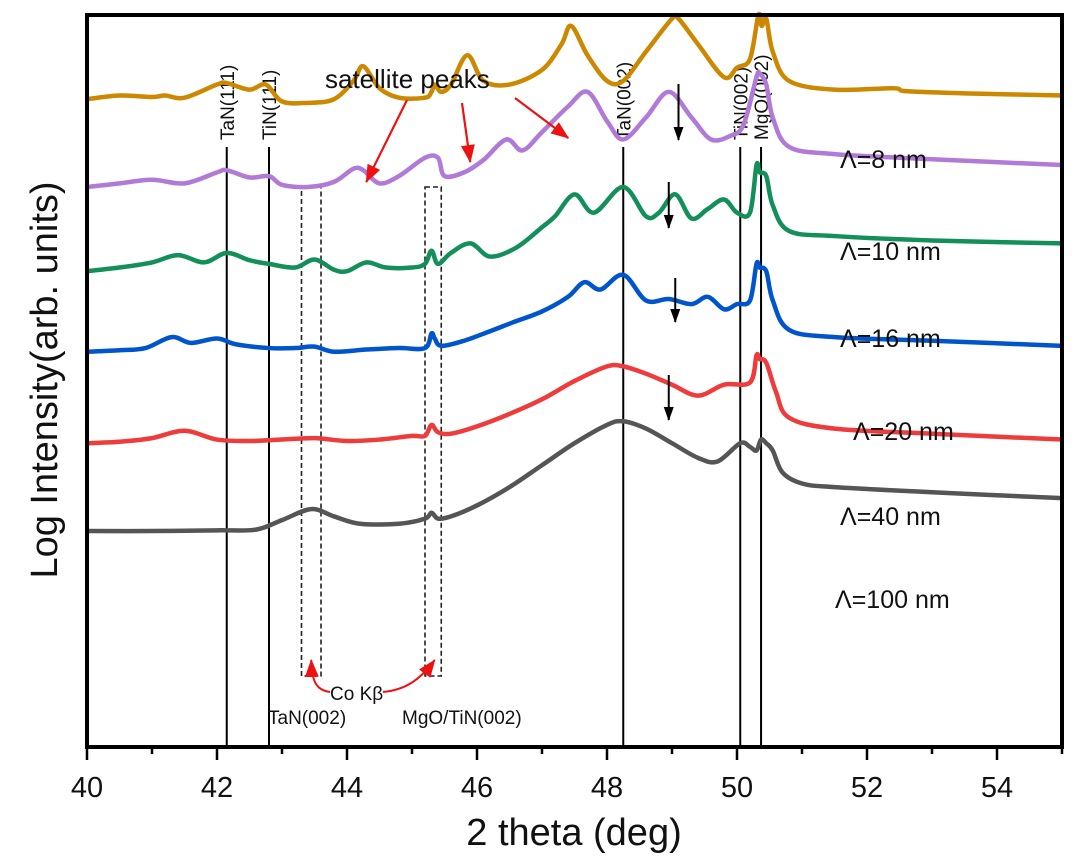 Image resolution: width=1080 pixels, height=865 pixels. What do you see at coordinates (890, 339) in the screenshot?
I see `series-label: Λ=16 nm` at bounding box center [890, 339].